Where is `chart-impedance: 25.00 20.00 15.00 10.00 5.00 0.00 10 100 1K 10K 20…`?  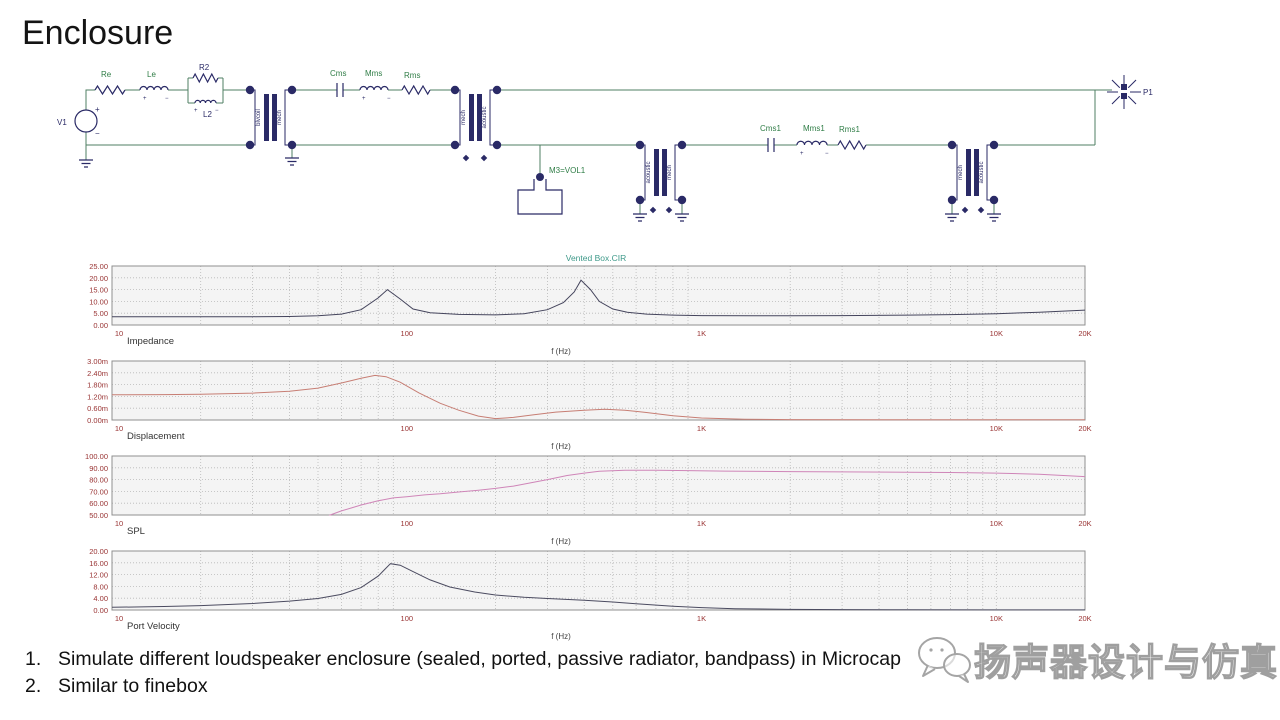
chart-impedance: 25.00 20.00 15.00 10.00 5.00 0.00 10 100 1K 10K 20… is located at coordinates (590, 304).